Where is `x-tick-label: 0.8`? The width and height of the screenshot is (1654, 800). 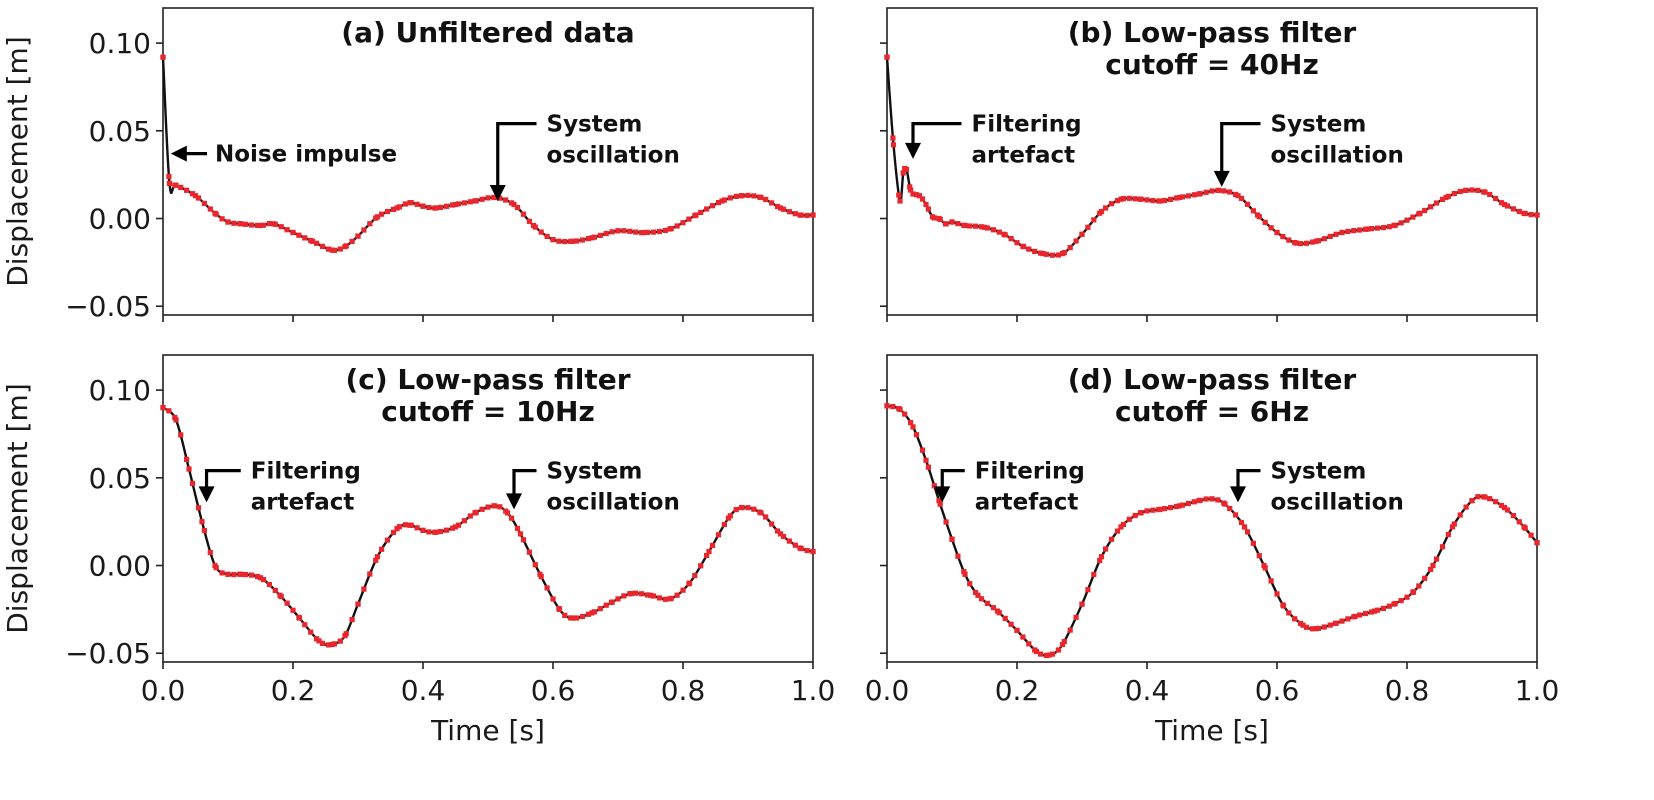 x-tick-label: 0.8 is located at coordinates (1407, 690).